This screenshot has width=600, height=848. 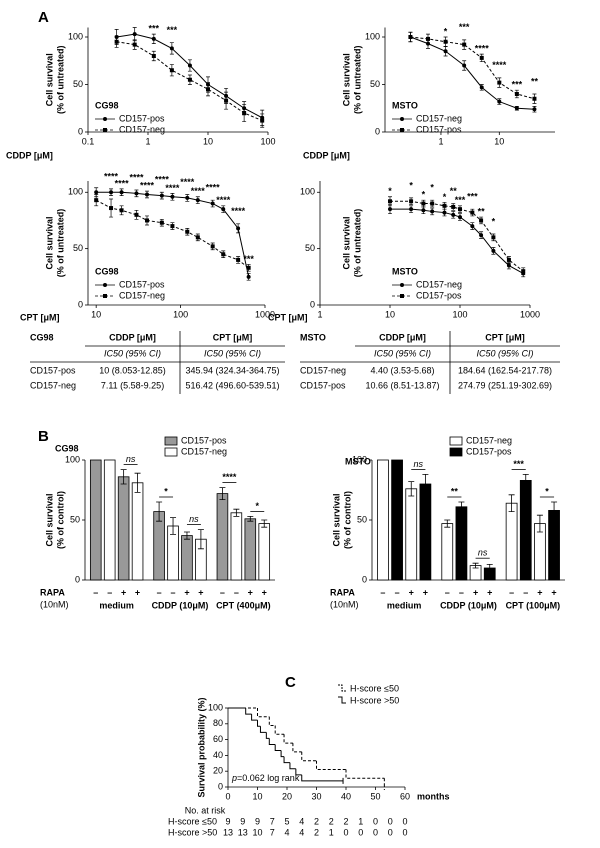 I want to click on table-cell: 184.64 (162.54-217.78), so click(x=505, y=370).